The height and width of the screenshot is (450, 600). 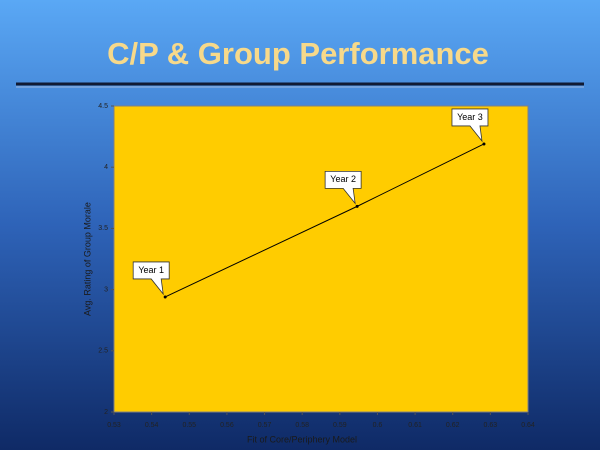 What do you see at coordinates (343, 179) in the screenshot?
I see `point-label: Year 2` at bounding box center [343, 179].